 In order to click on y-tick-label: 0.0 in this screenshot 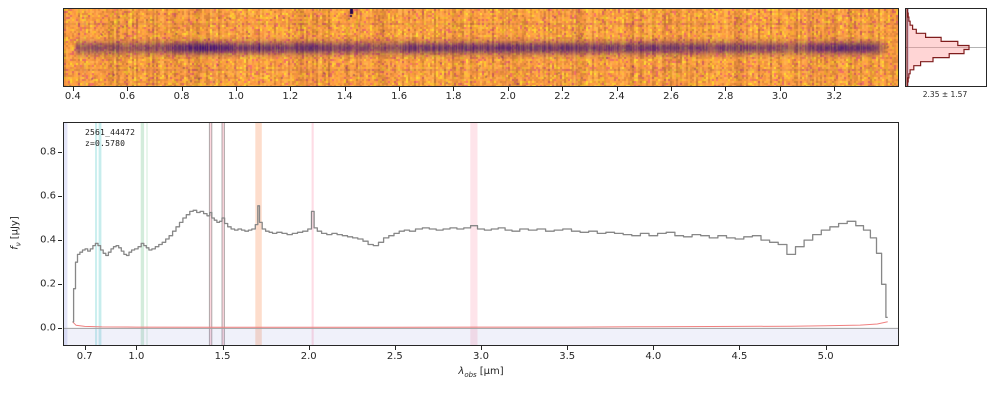, I will do `click(48, 328)`.